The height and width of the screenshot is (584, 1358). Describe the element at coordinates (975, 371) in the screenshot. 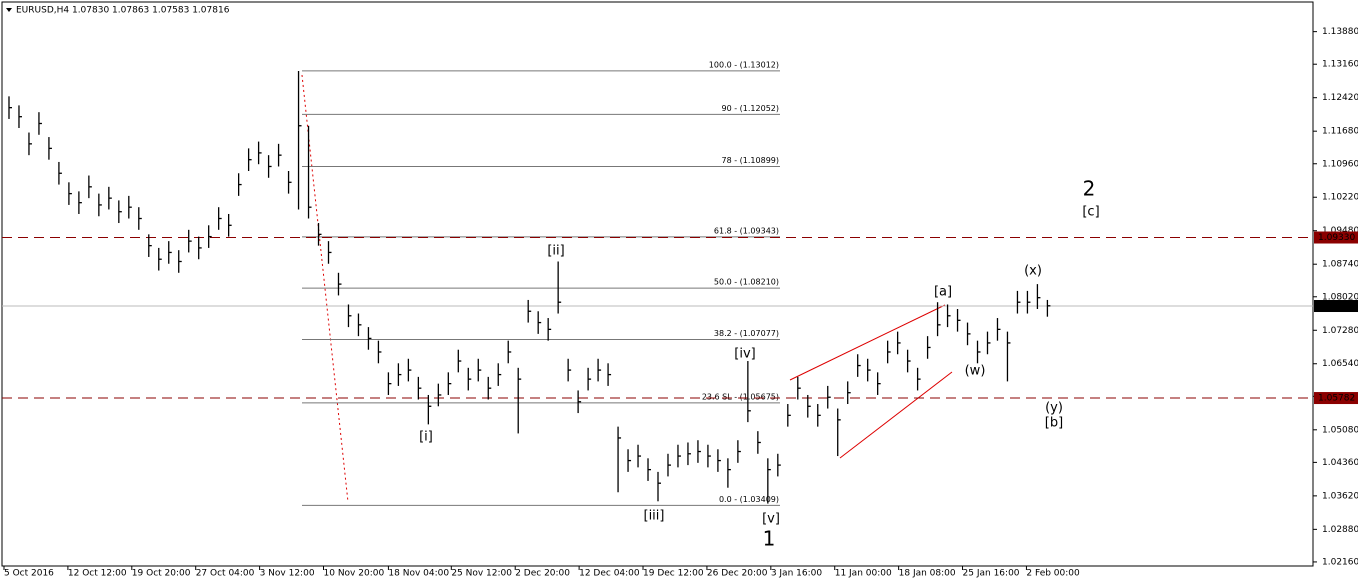

I see `wave-label: (w)` at that location.